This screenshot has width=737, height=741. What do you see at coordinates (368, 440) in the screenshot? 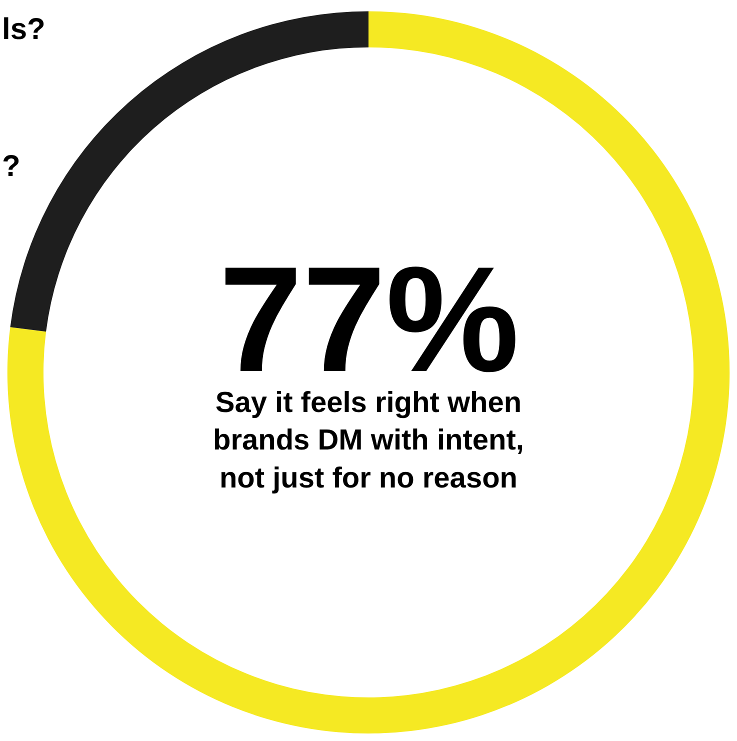
I see `text: Say it feels right when brands DM with intent, not just for no reason` at bounding box center [368, 440].